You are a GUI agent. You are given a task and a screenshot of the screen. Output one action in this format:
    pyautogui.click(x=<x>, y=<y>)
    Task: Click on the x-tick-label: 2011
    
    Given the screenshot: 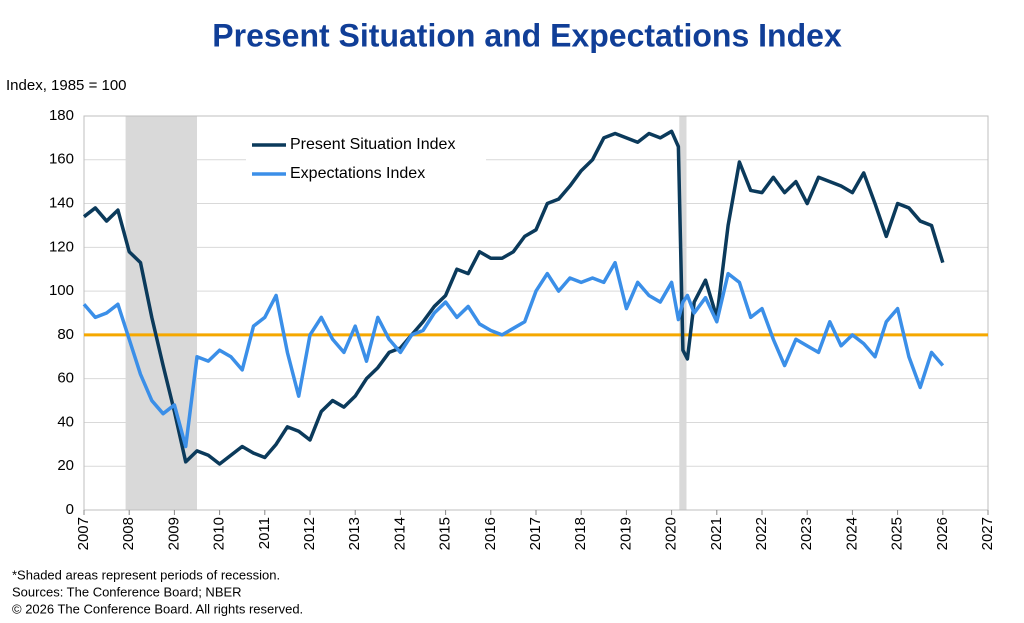 What is the action you would take?
    pyautogui.click(x=264, y=533)
    